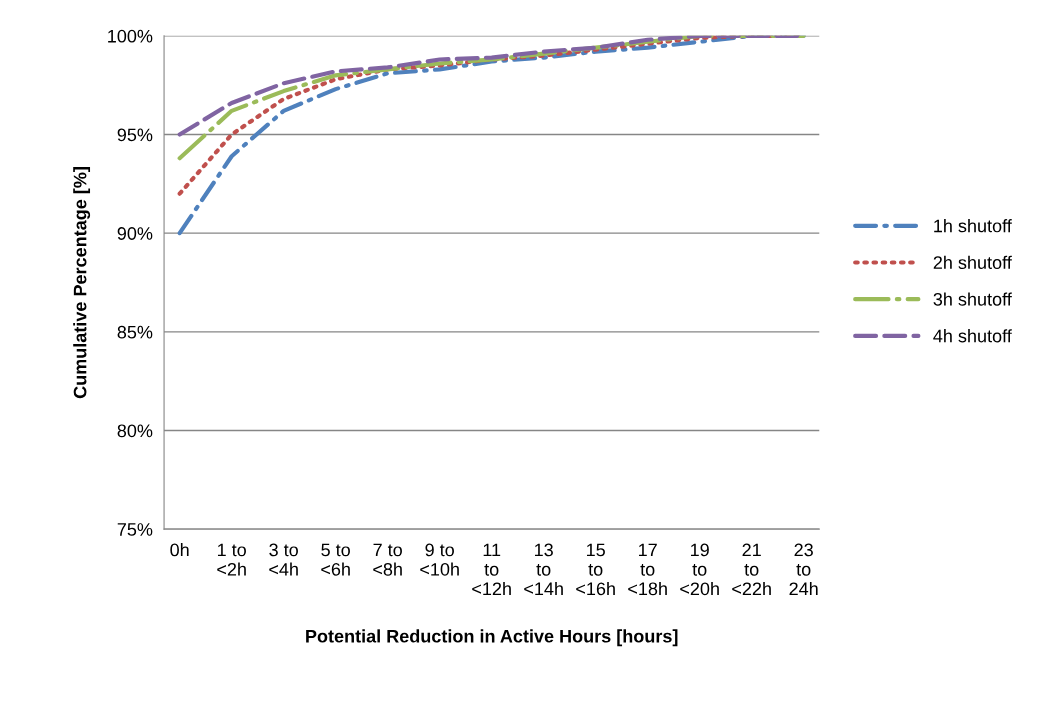  What do you see at coordinates (135, 529) in the screenshot?
I see `y-tick-label: 75%` at bounding box center [135, 529].